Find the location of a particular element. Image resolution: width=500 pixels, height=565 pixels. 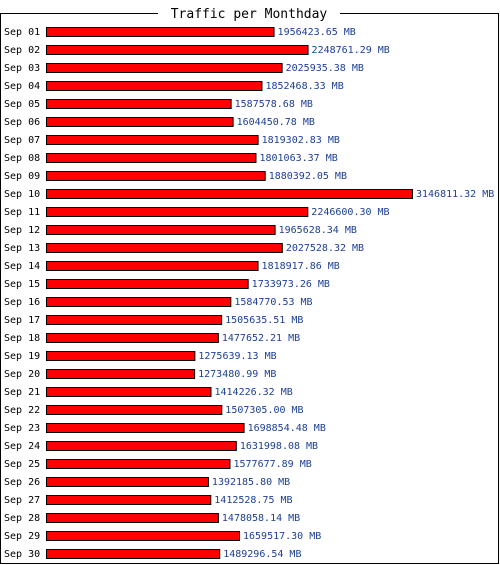

value-label: 1698854.48 MB is located at coordinates (287, 428).